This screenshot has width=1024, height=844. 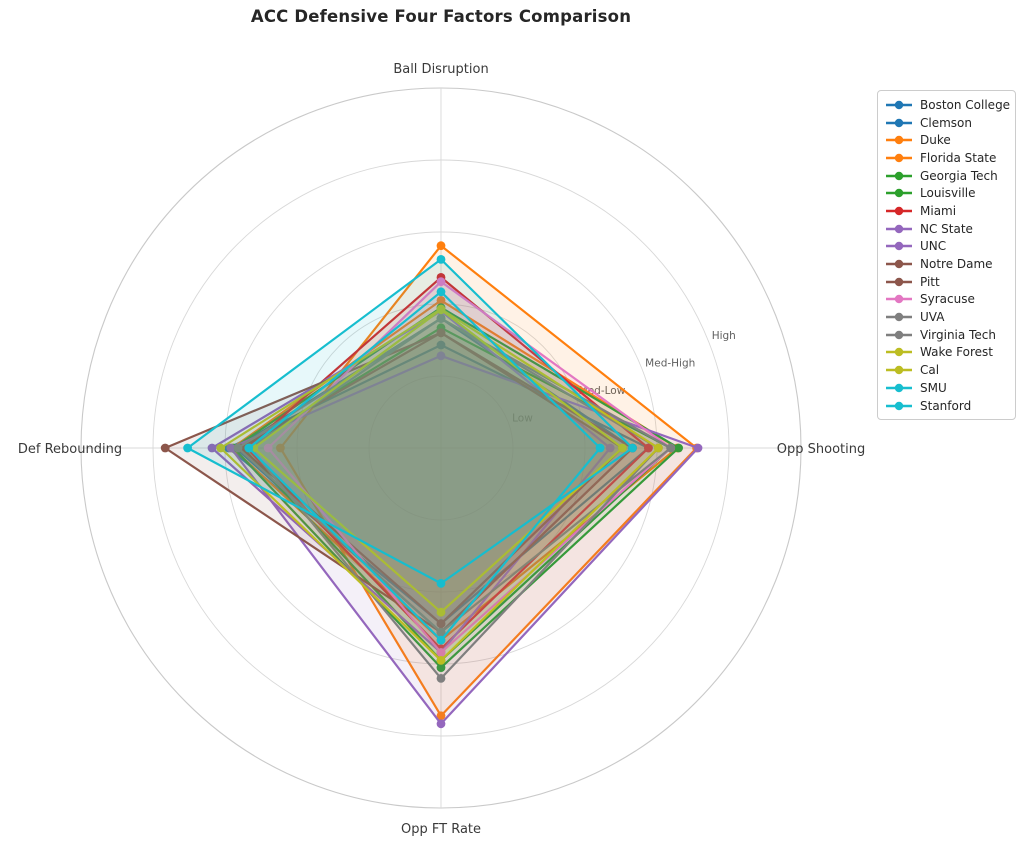 What do you see at coordinates (930, 281) in the screenshot?
I see `legend-label: Pitt` at bounding box center [930, 281].